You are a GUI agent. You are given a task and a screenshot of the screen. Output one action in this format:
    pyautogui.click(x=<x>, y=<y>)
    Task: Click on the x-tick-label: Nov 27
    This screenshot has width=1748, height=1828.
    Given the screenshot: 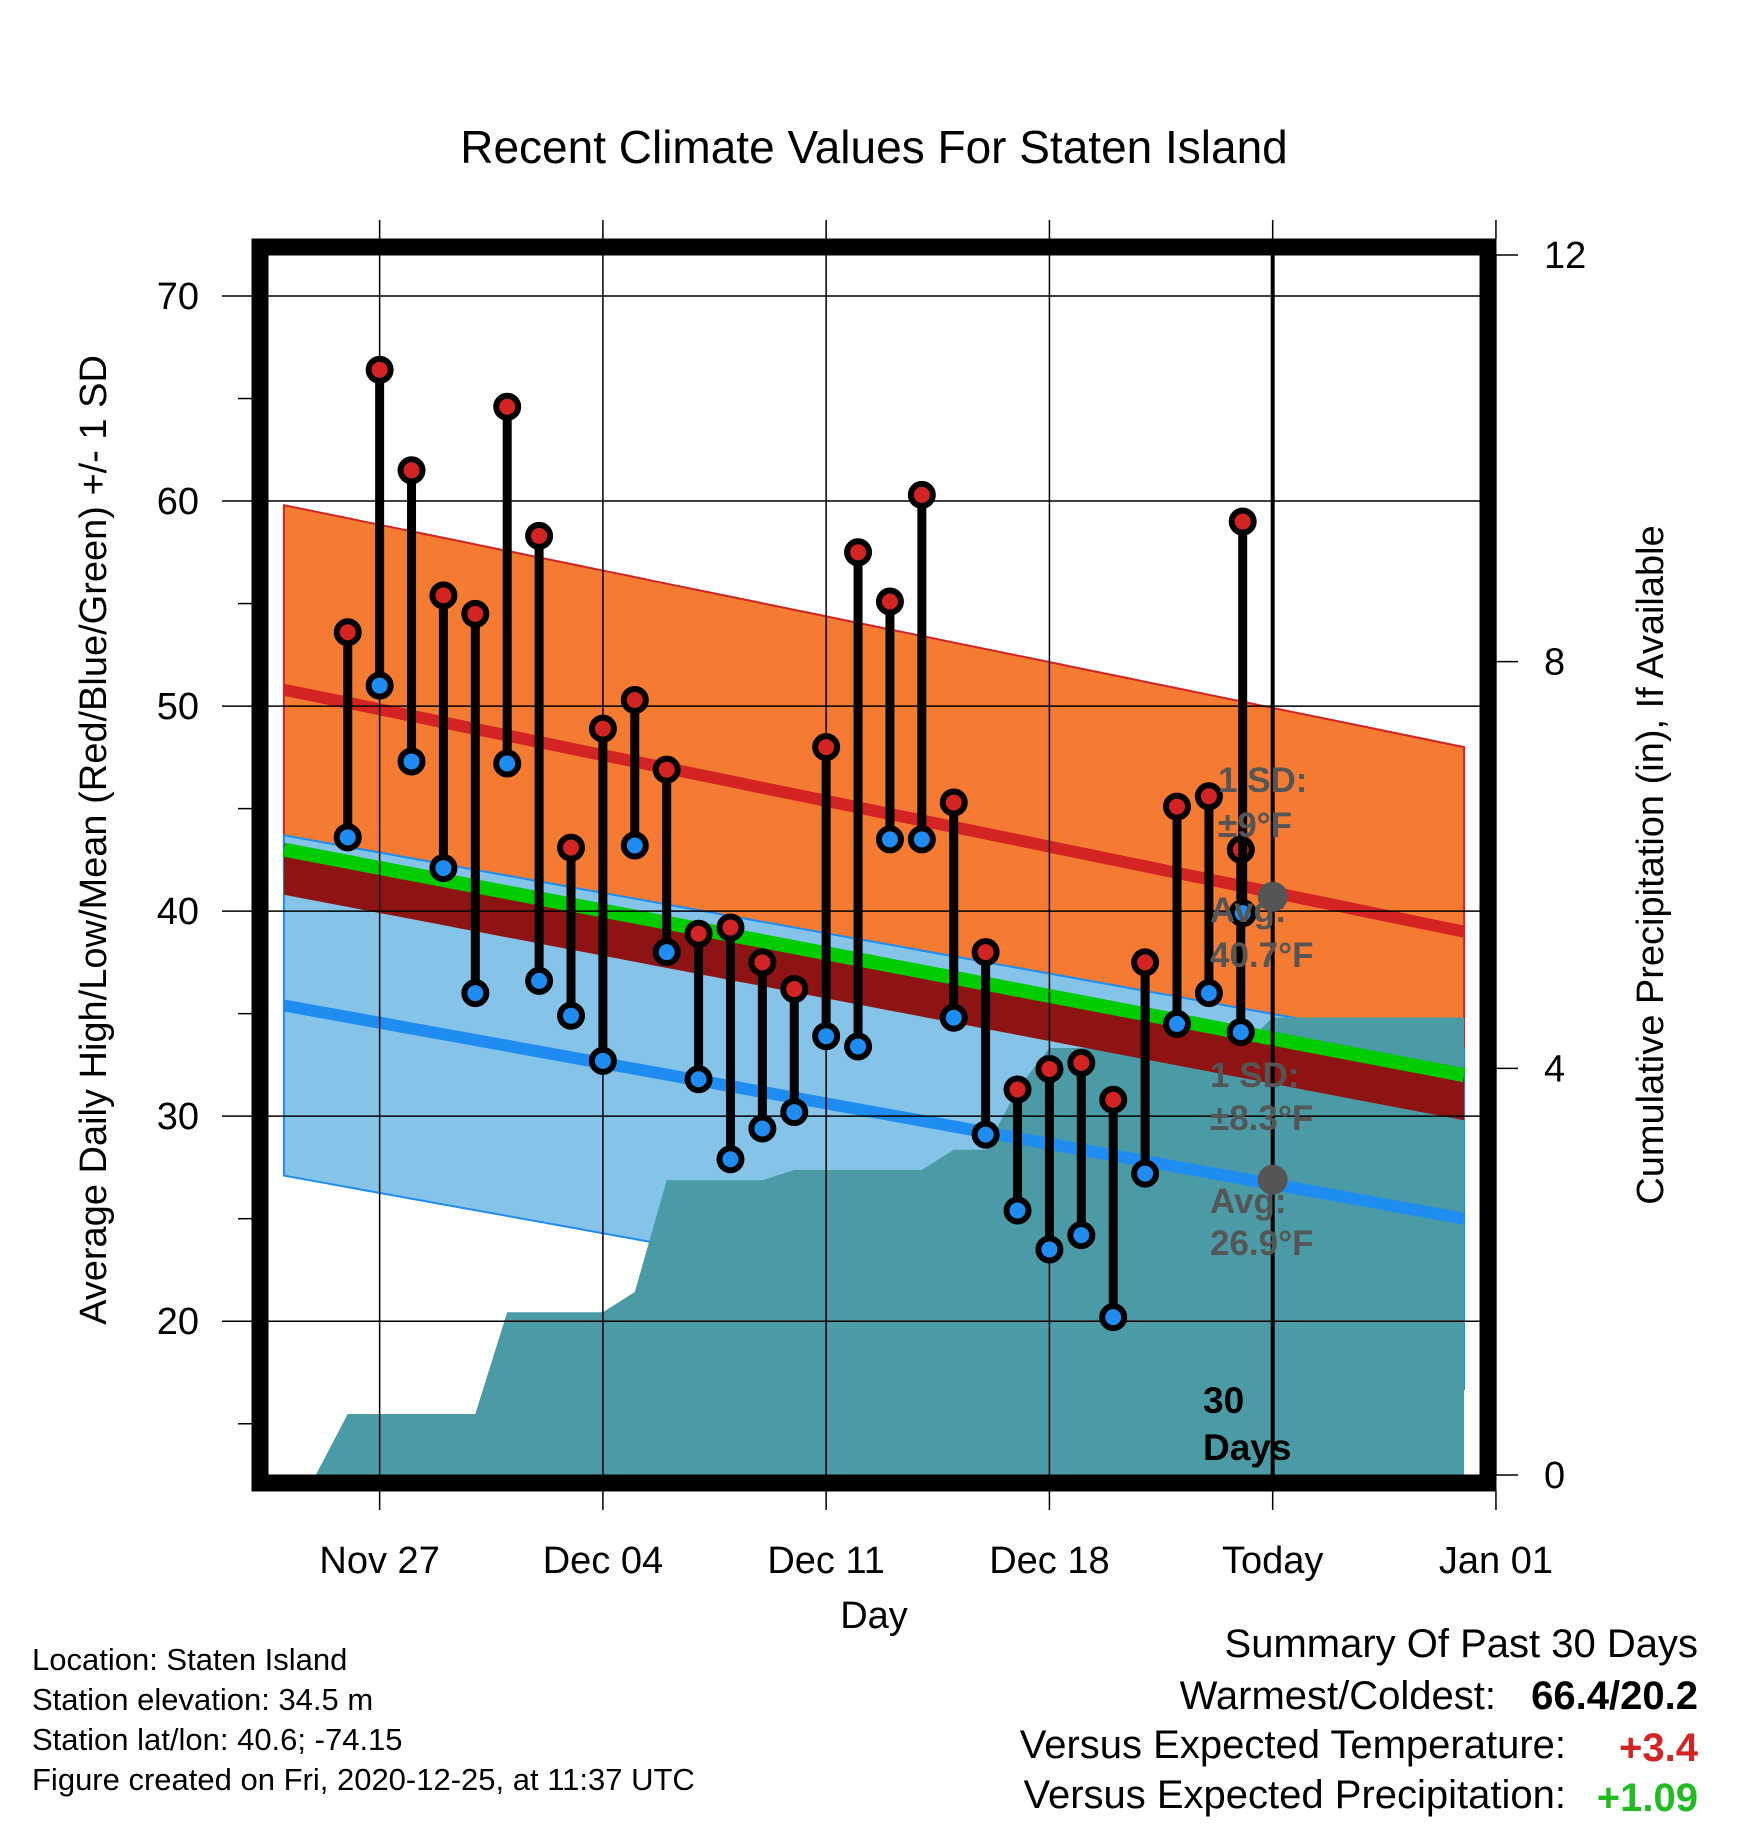 What is the action you would take?
    pyautogui.click(x=379, y=1561)
    